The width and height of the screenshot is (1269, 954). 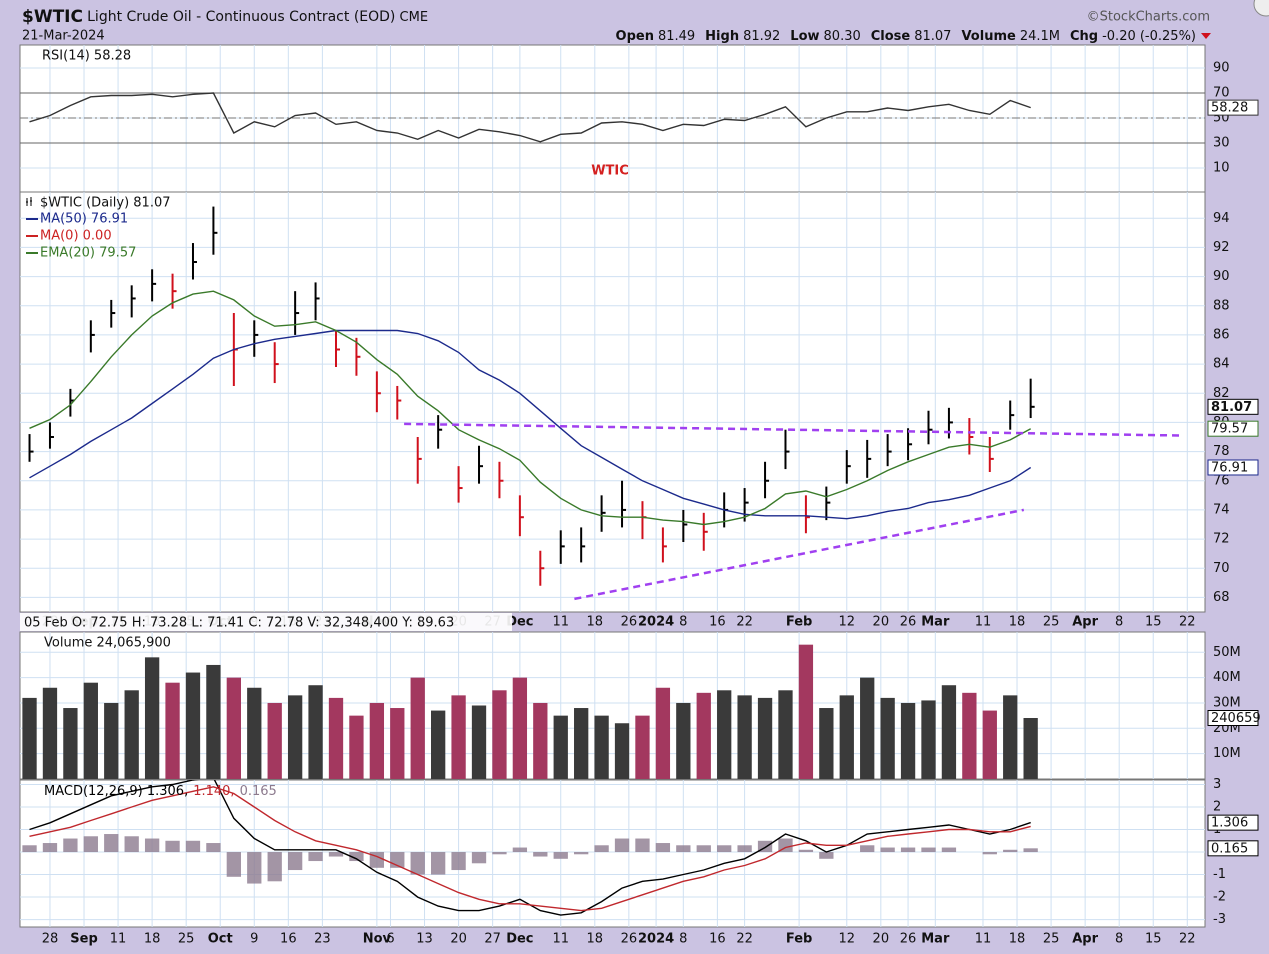 I want to click on window-button, so click(x=1261, y=8).